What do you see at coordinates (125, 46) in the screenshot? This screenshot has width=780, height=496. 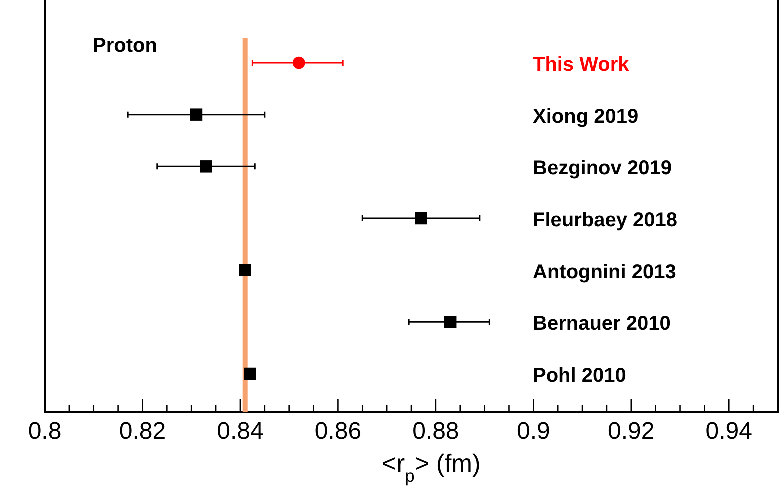 I see `annotation: Proton` at bounding box center [125, 46].